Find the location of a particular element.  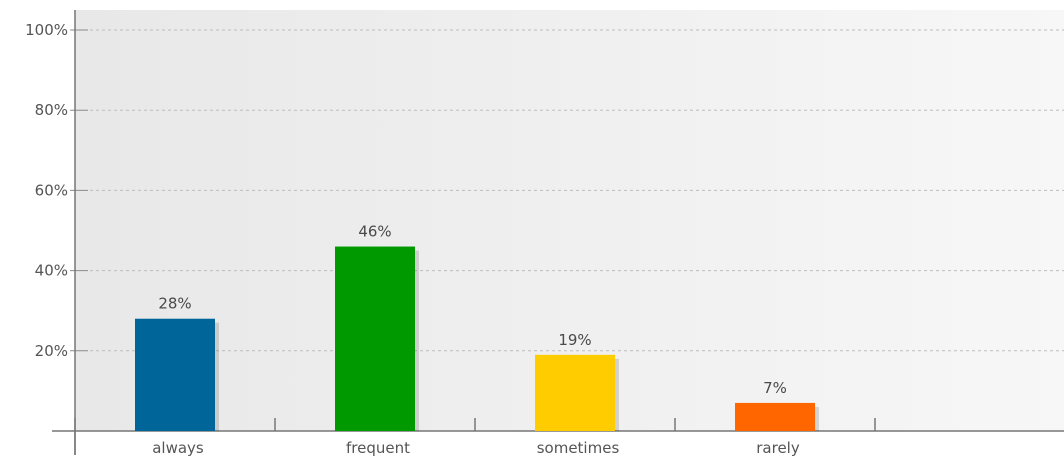

data-label: 46% is located at coordinates (374, 232).